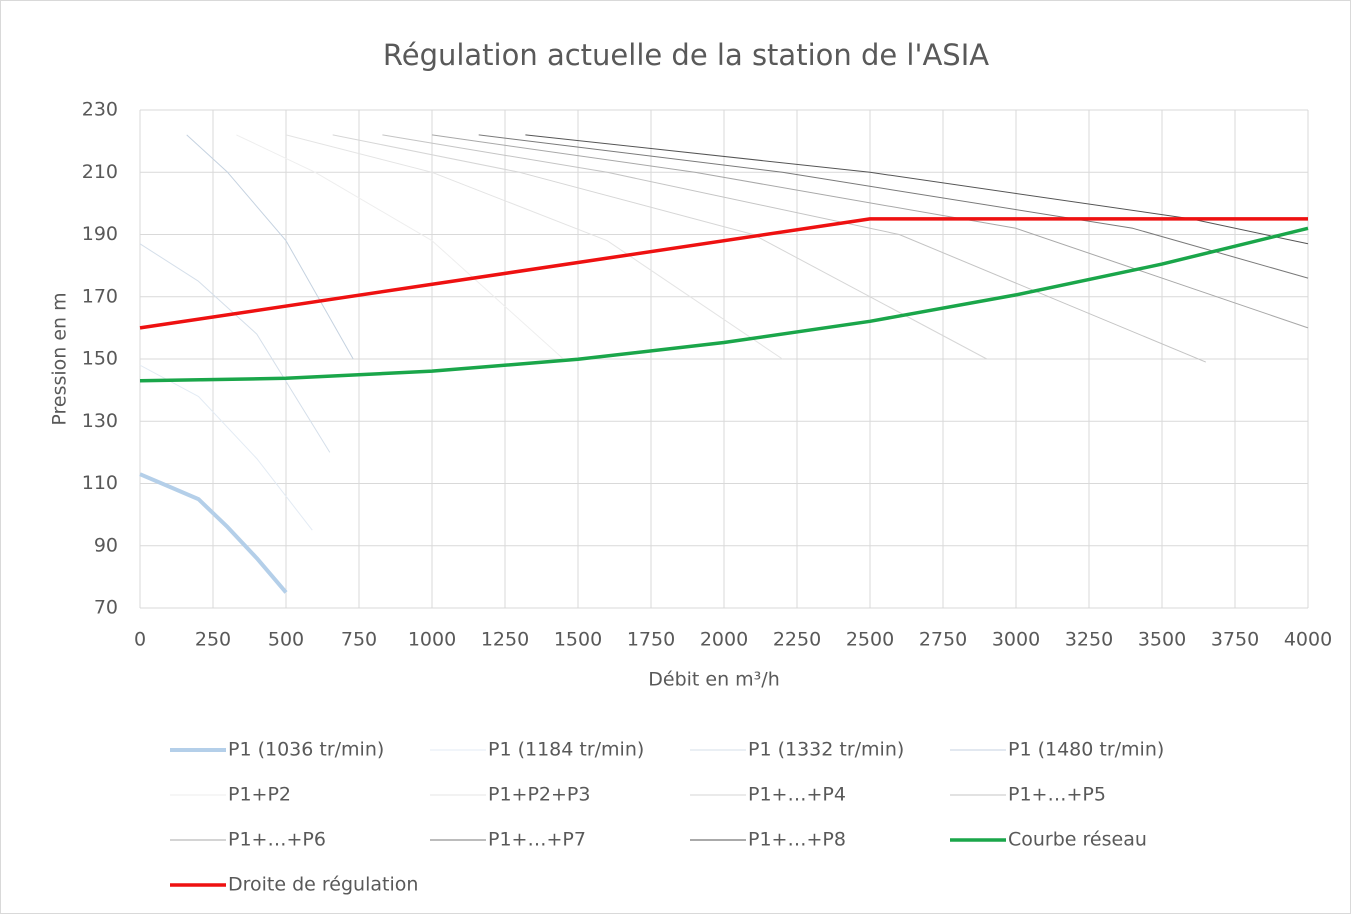  I want to click on legend-label: P1+P2+P3, so click(539, 795).